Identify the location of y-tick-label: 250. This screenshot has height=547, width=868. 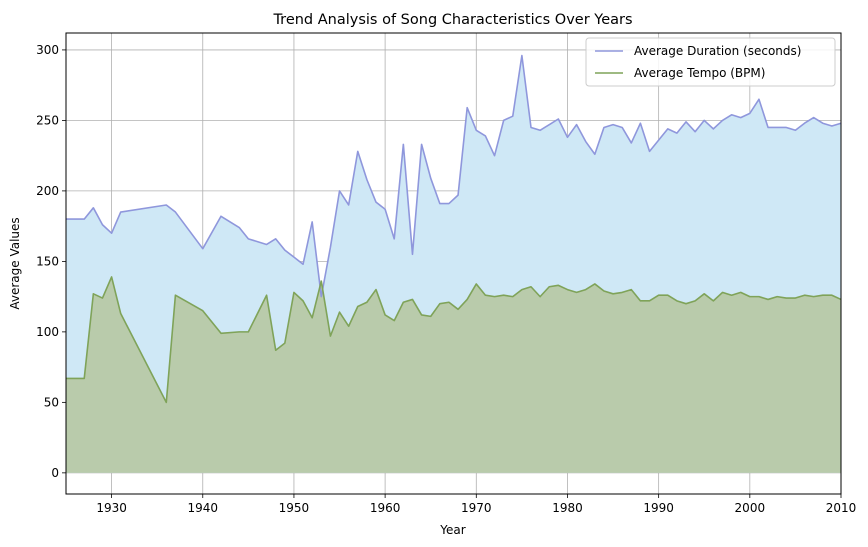
(47, 120).